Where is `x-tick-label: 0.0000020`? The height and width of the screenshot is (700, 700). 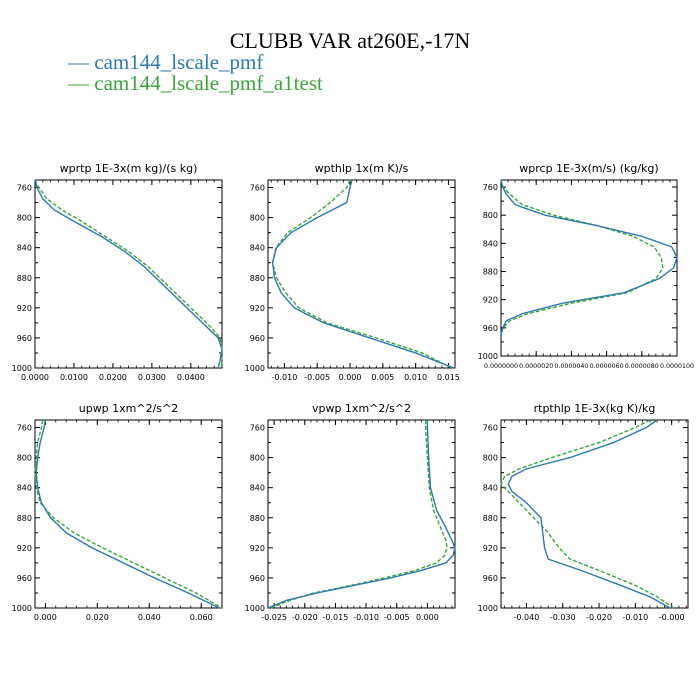 x-tick-label: 0.0000020 is located at coordinates (536, 366).